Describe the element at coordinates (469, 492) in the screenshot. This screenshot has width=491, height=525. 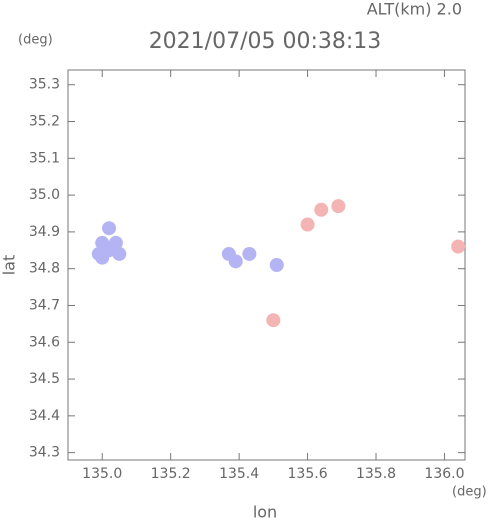
I see `x-unit: (deg)` at that location.